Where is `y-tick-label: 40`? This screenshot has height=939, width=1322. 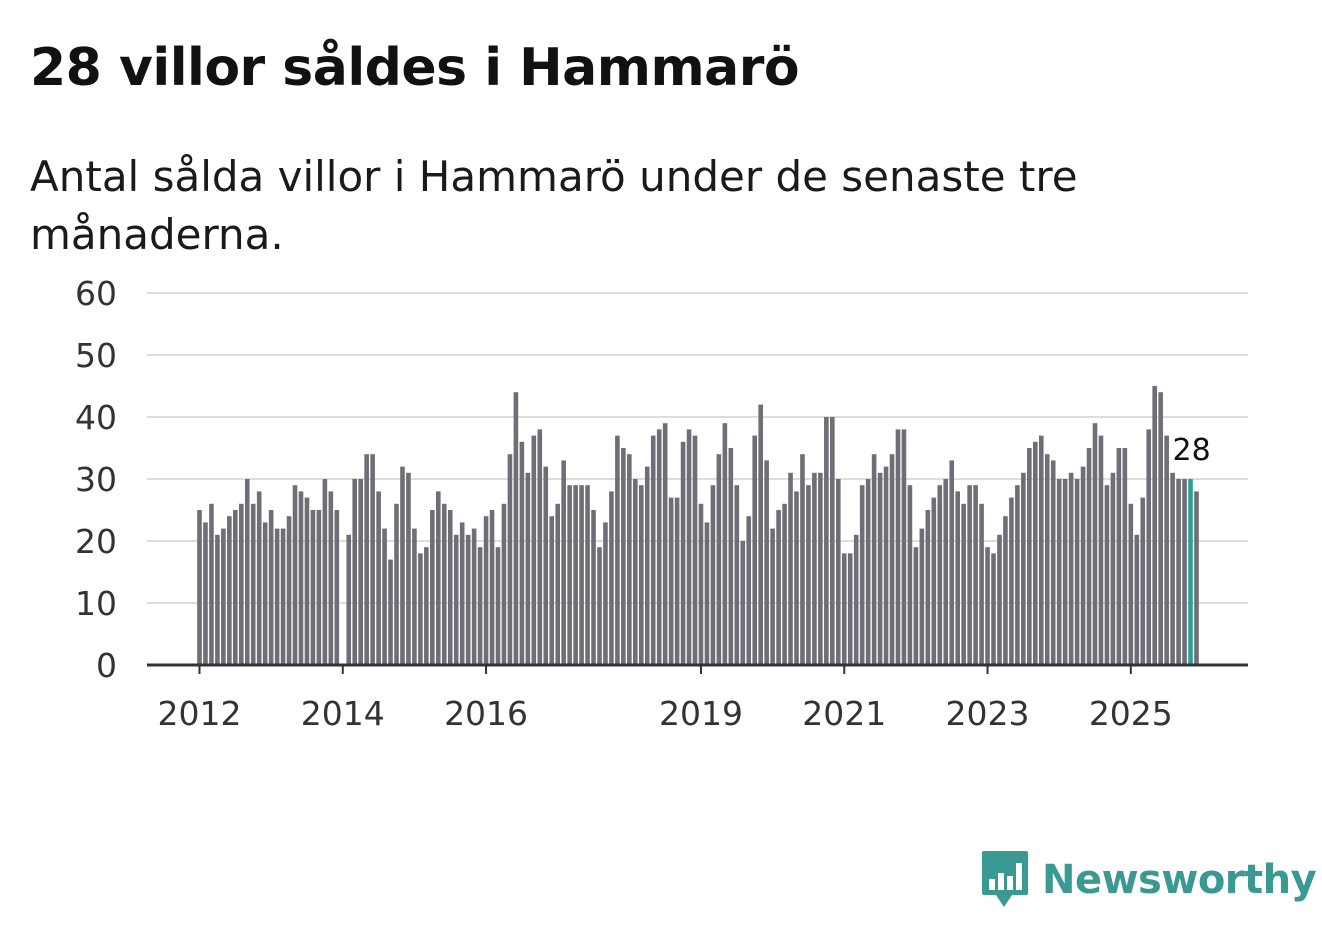
y-tick-label: 40 is located at coordinates (96, 417).